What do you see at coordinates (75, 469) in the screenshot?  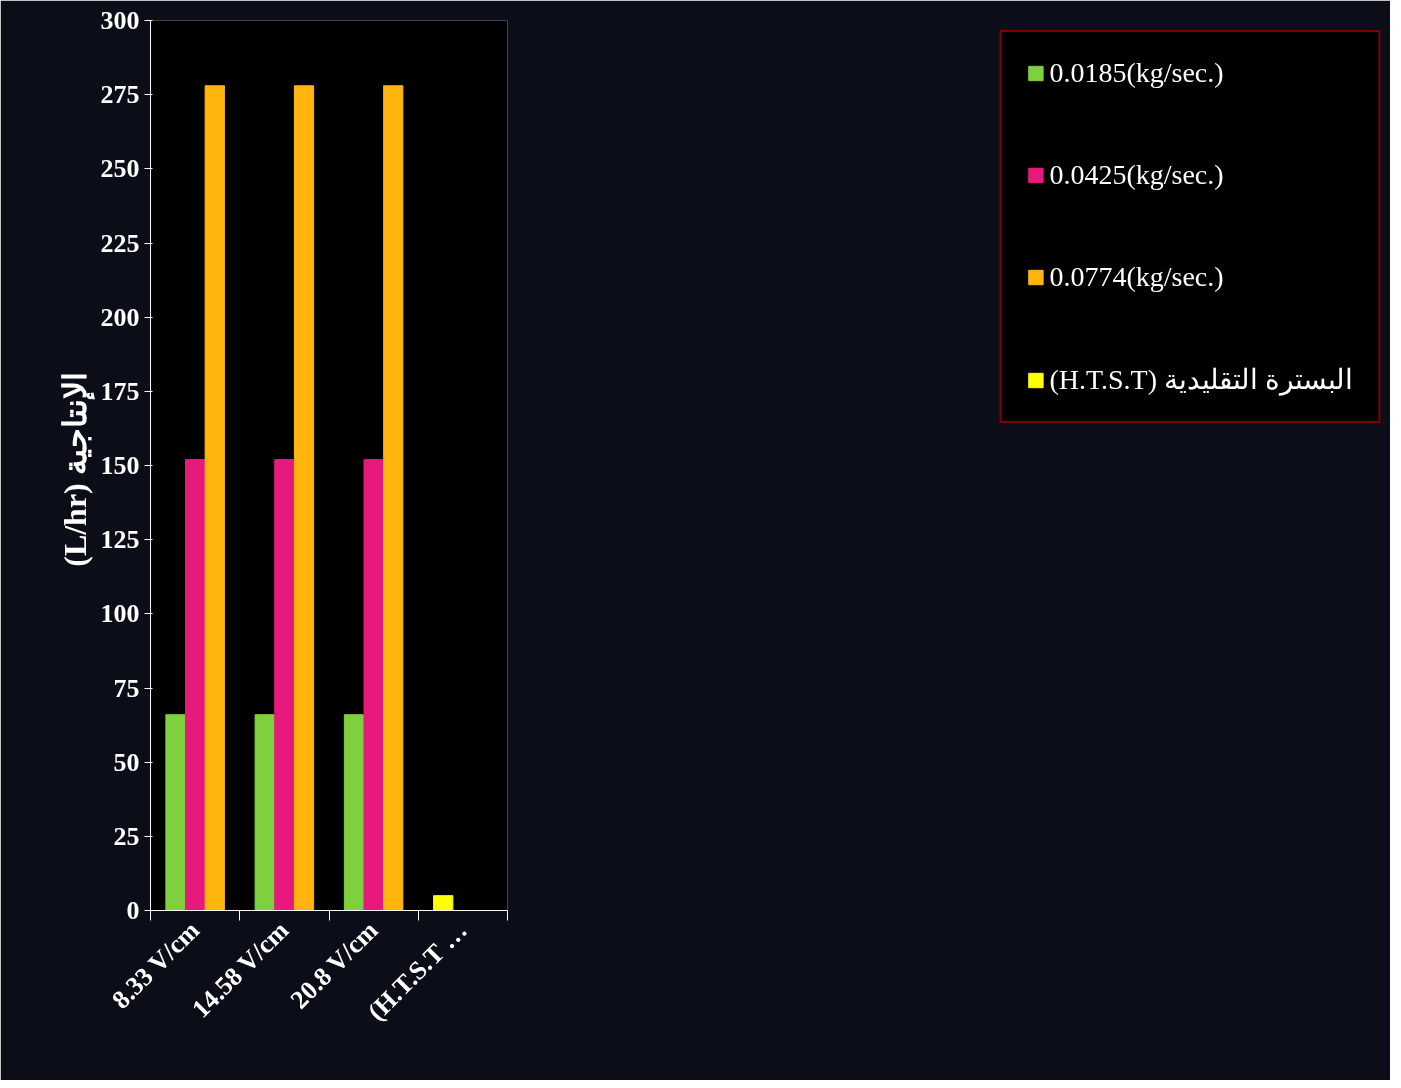 I see `y-axis-title: (L/hr) الإنتاجية` at bounding box center [75, 469].